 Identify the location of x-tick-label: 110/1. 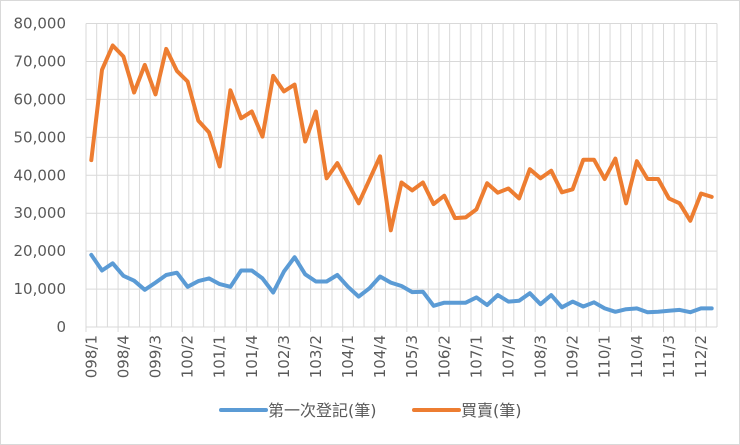
(605, 356).